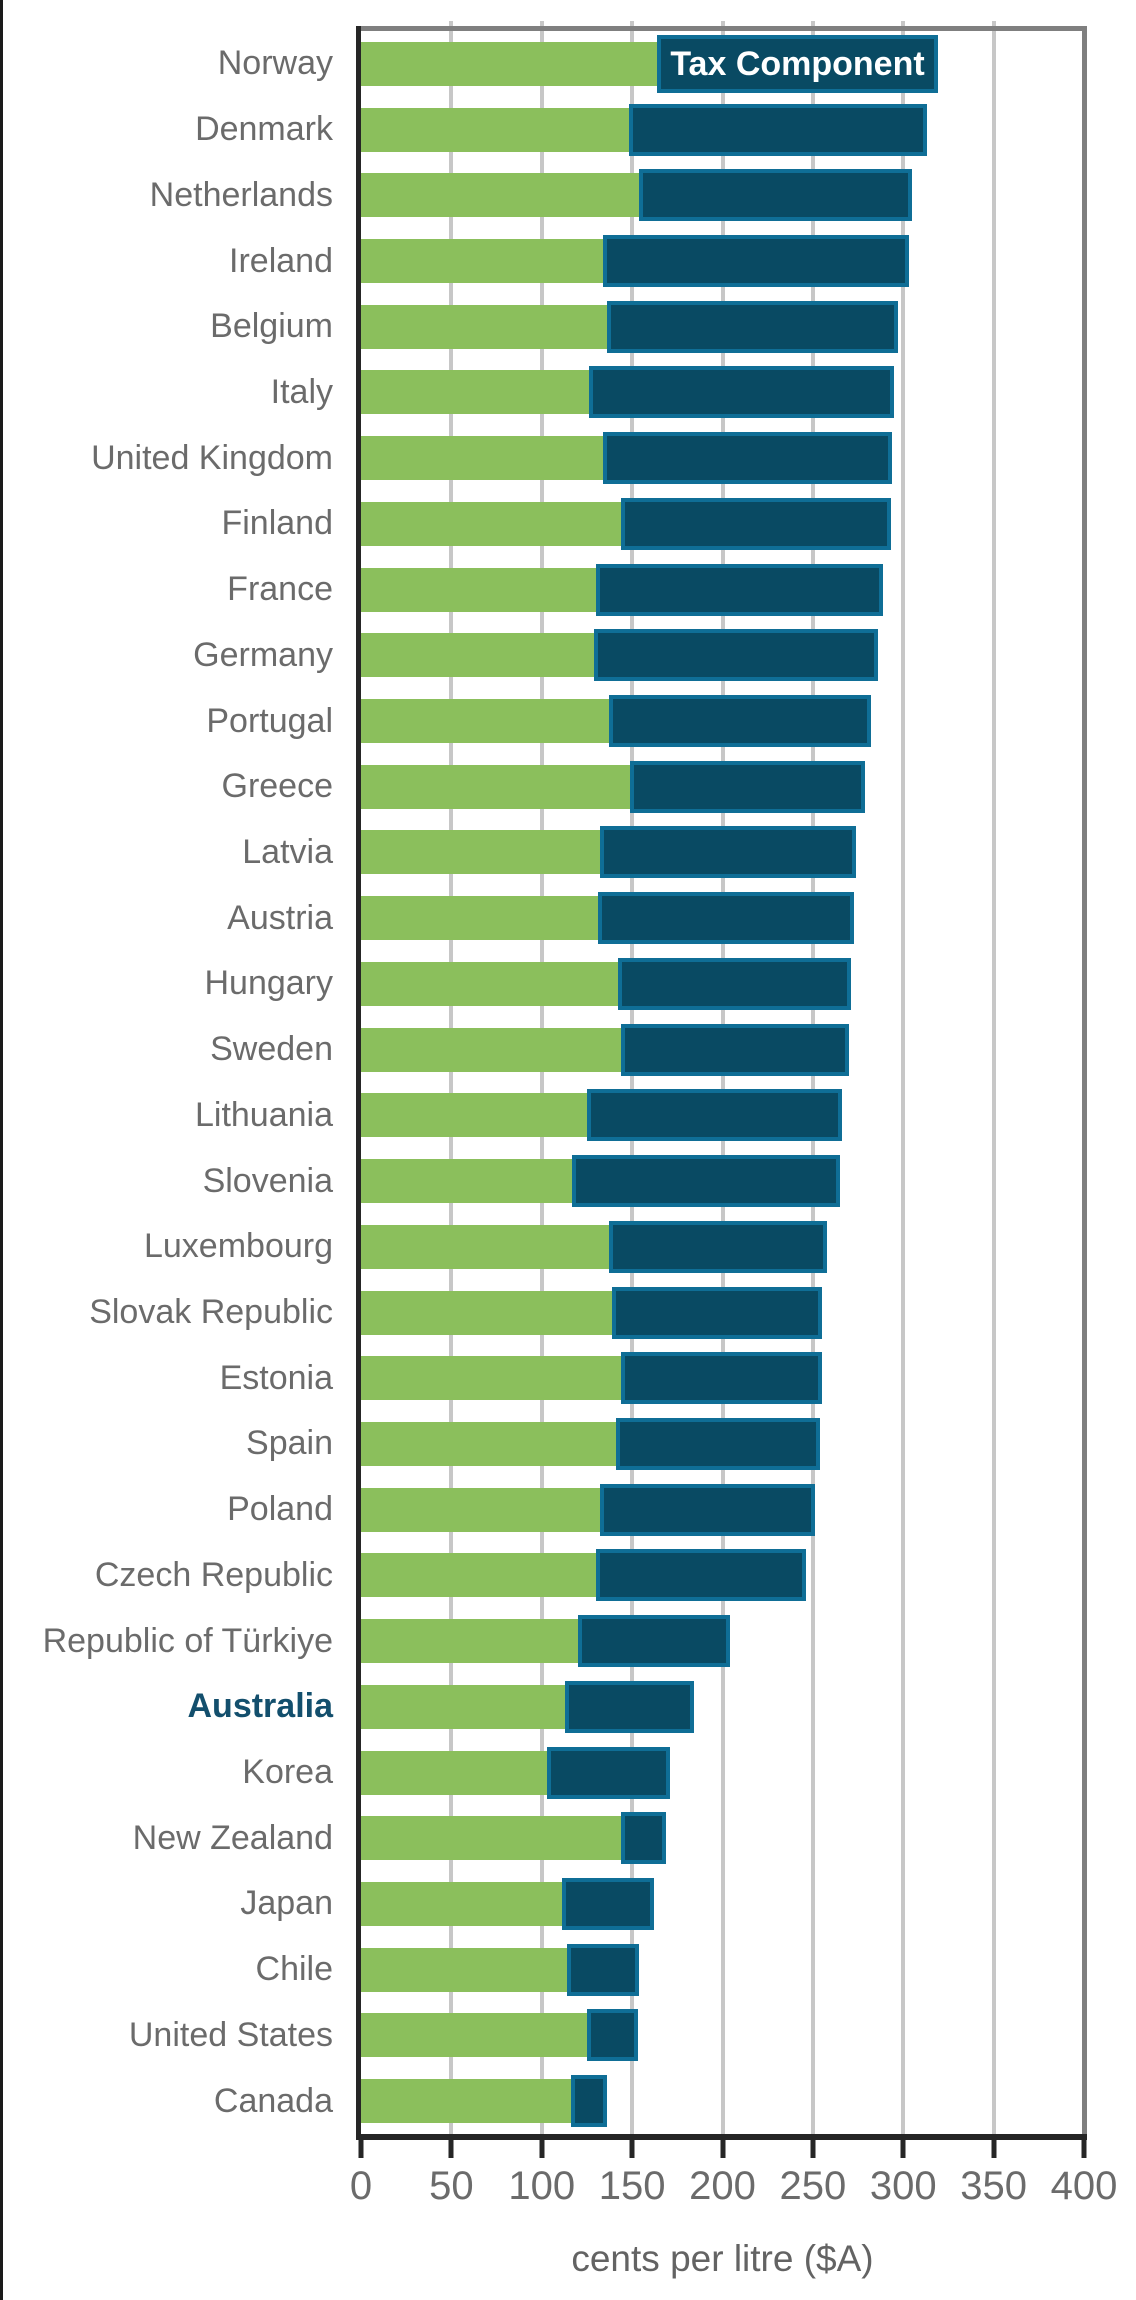 This screenshot has width=1136, height=2300. What do you see at coordinates (286, 1903) in the screenshot?
I see `country-label-japan: Japan` at bounding box center [286, 1903].